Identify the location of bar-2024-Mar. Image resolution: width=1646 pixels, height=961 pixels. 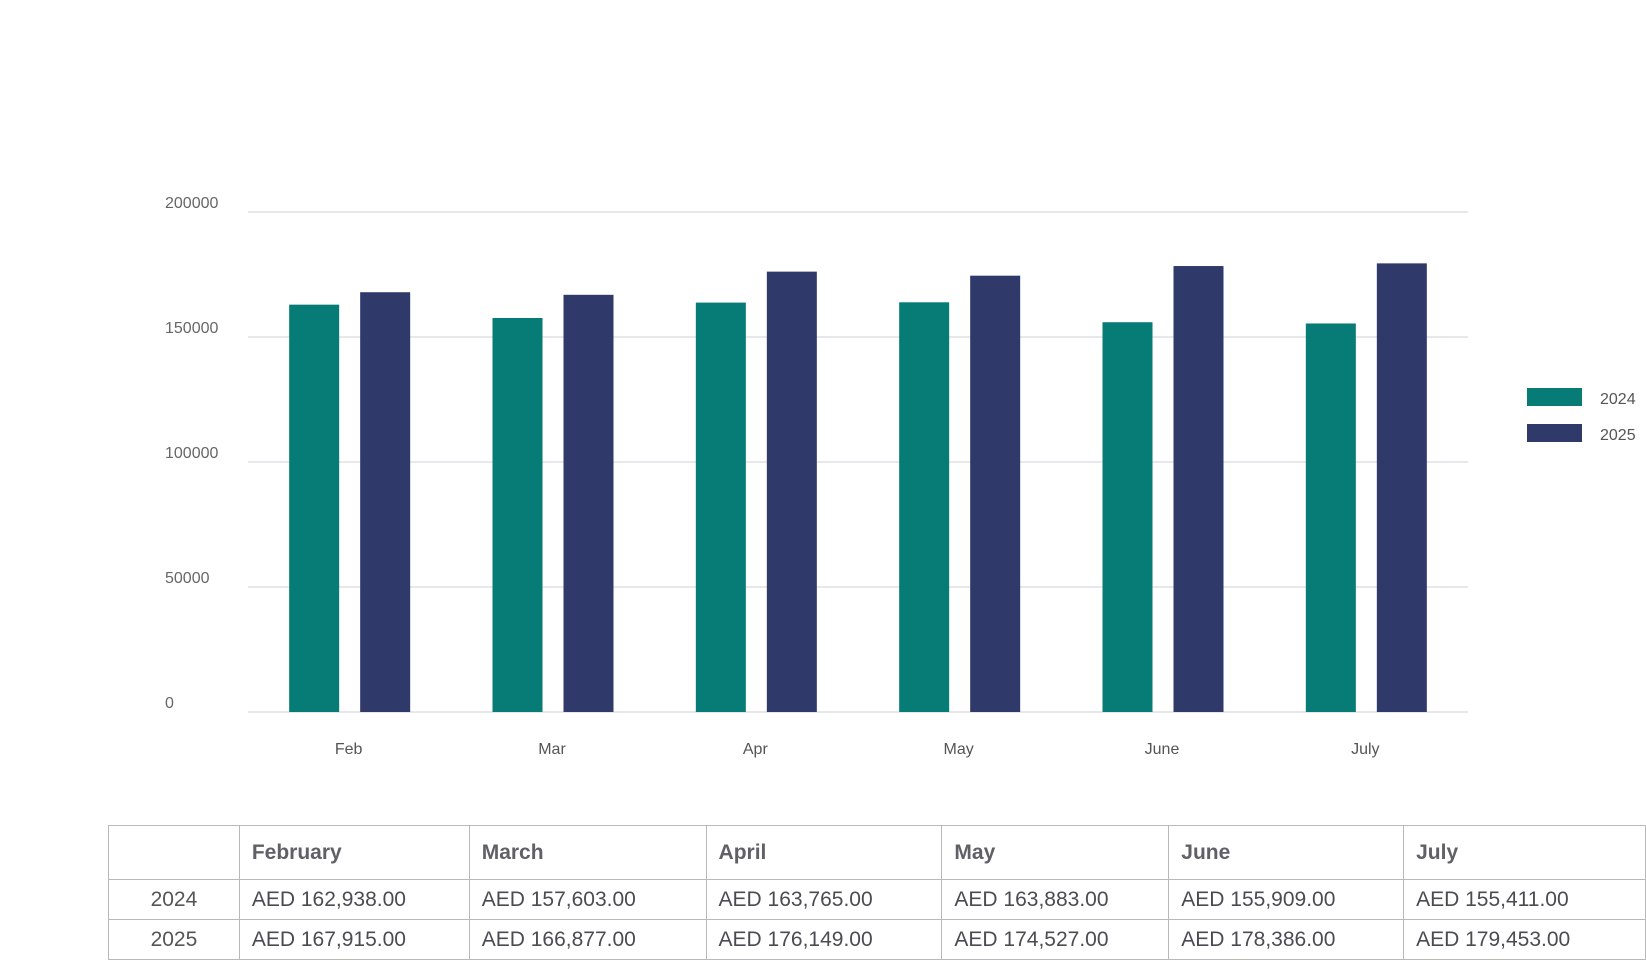
(517, 514).